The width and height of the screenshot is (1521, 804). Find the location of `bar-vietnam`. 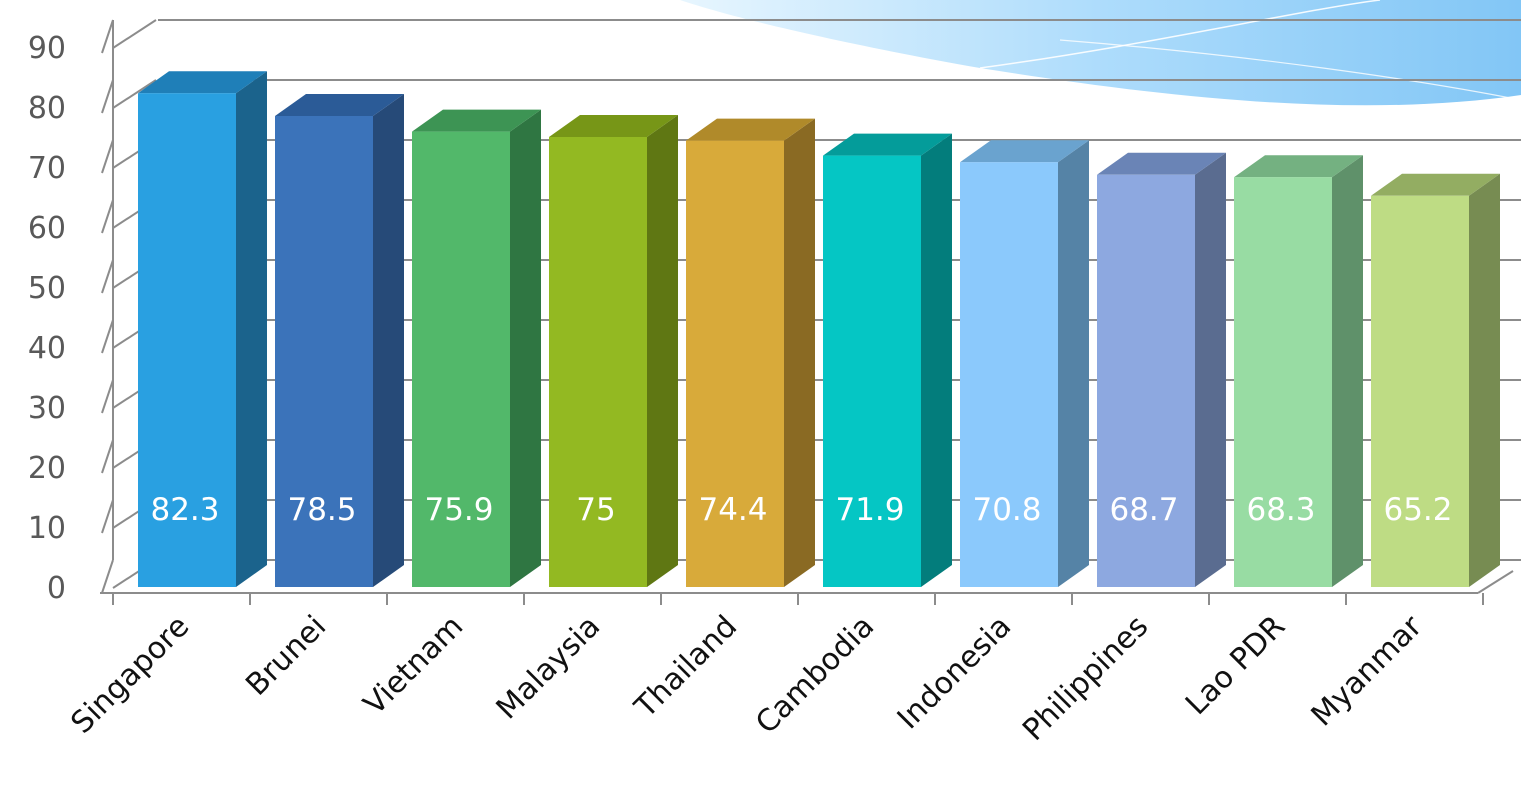

bar-vietnam is located at coordinates (476, 348).